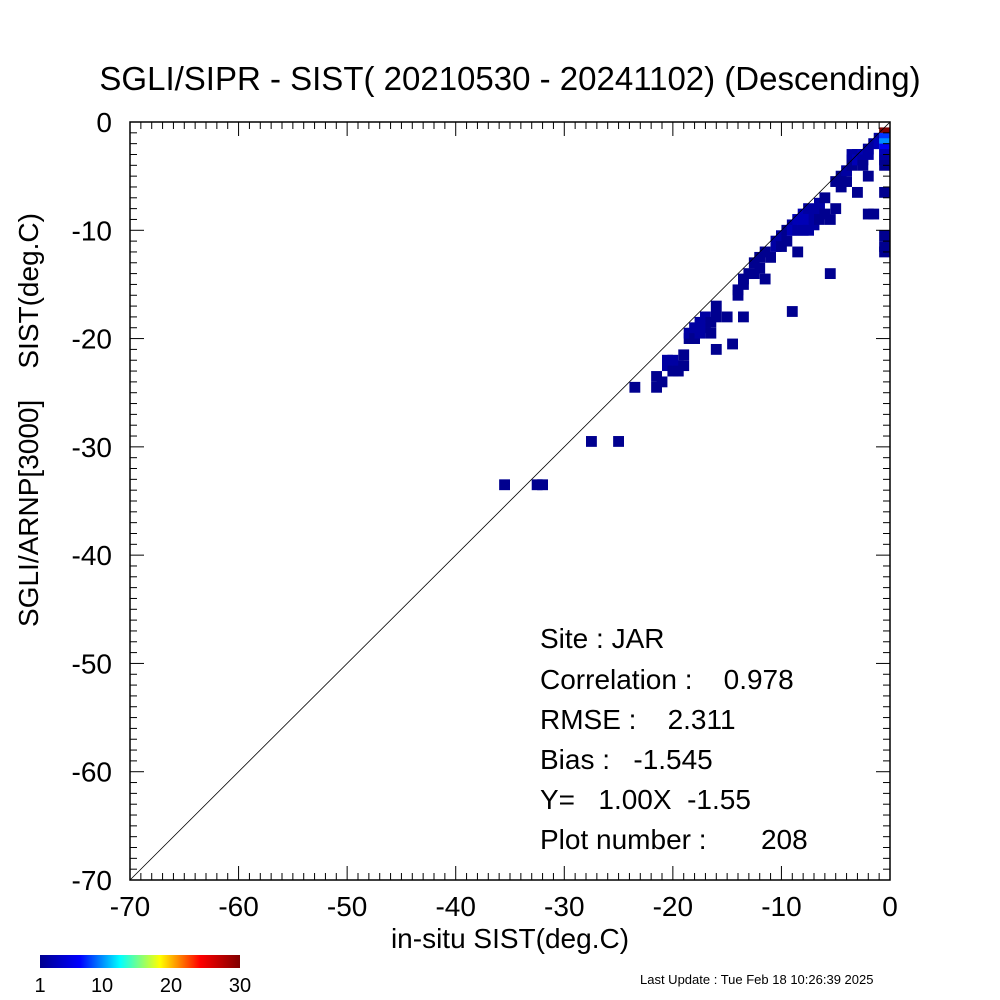 The width and height of the screenshot is (1000, 1000). I want to click on stat-regression: Y= 1.00X -1.55, so click(645, 799).